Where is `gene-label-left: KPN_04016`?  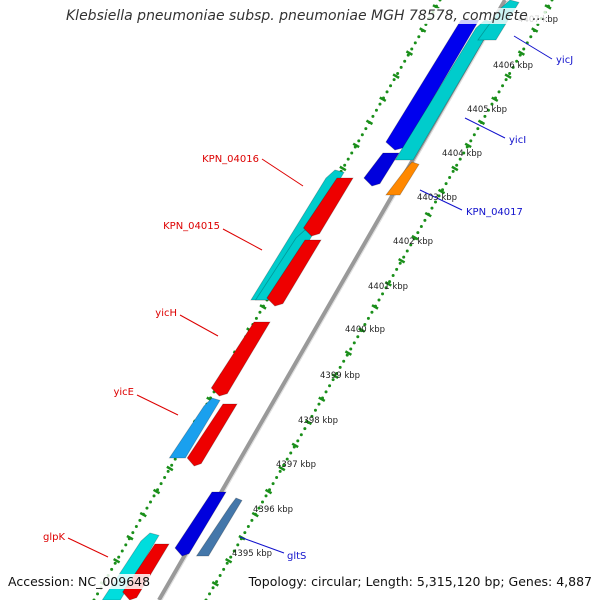 gene-label-left: KPN_04016 is located at coordinates (230, 159).